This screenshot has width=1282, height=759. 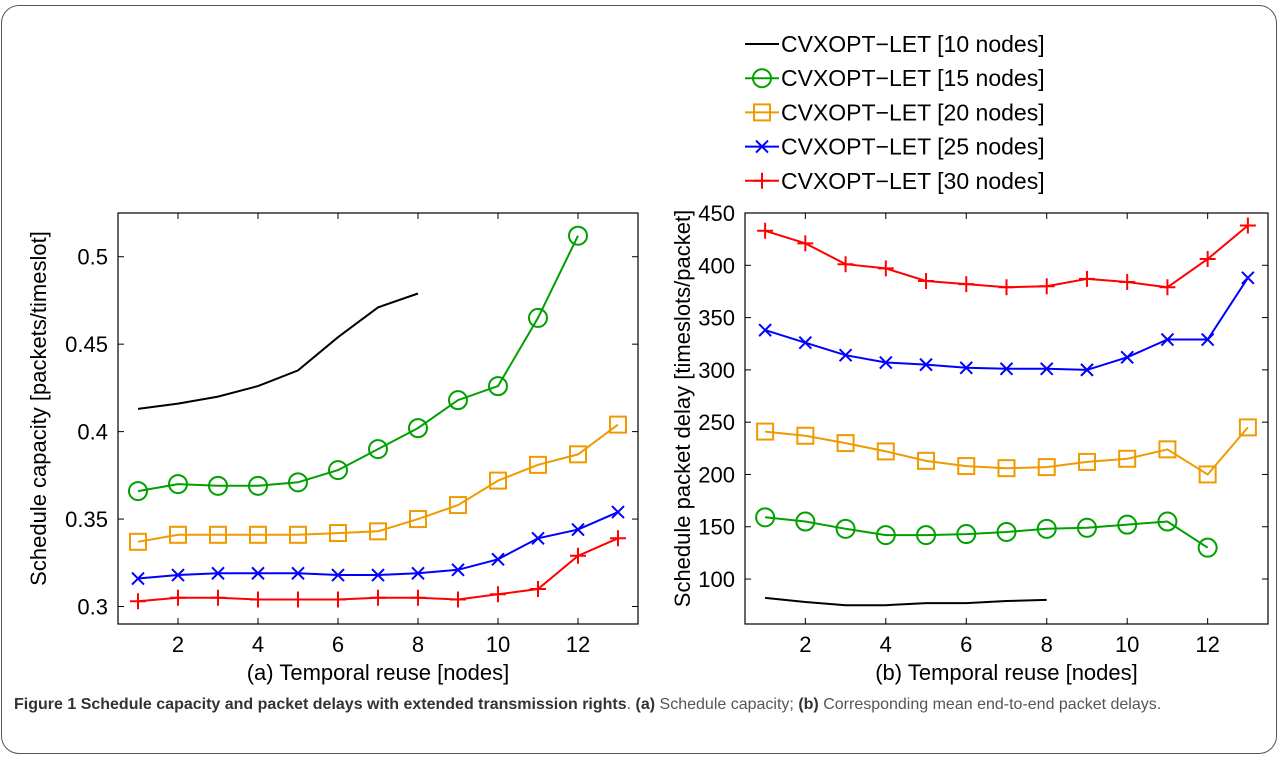 I want to click on y-tick-label: 450, so click(x=716, y=213).